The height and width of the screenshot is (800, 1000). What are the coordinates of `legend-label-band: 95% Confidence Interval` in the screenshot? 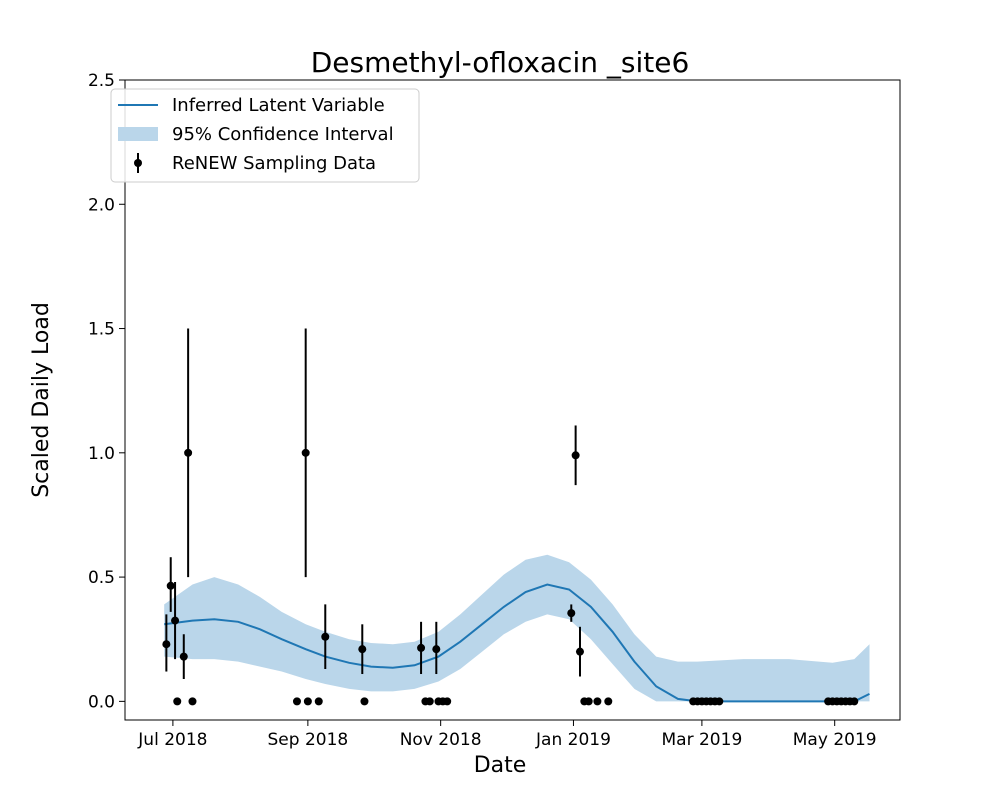 It's located at (283, 134).